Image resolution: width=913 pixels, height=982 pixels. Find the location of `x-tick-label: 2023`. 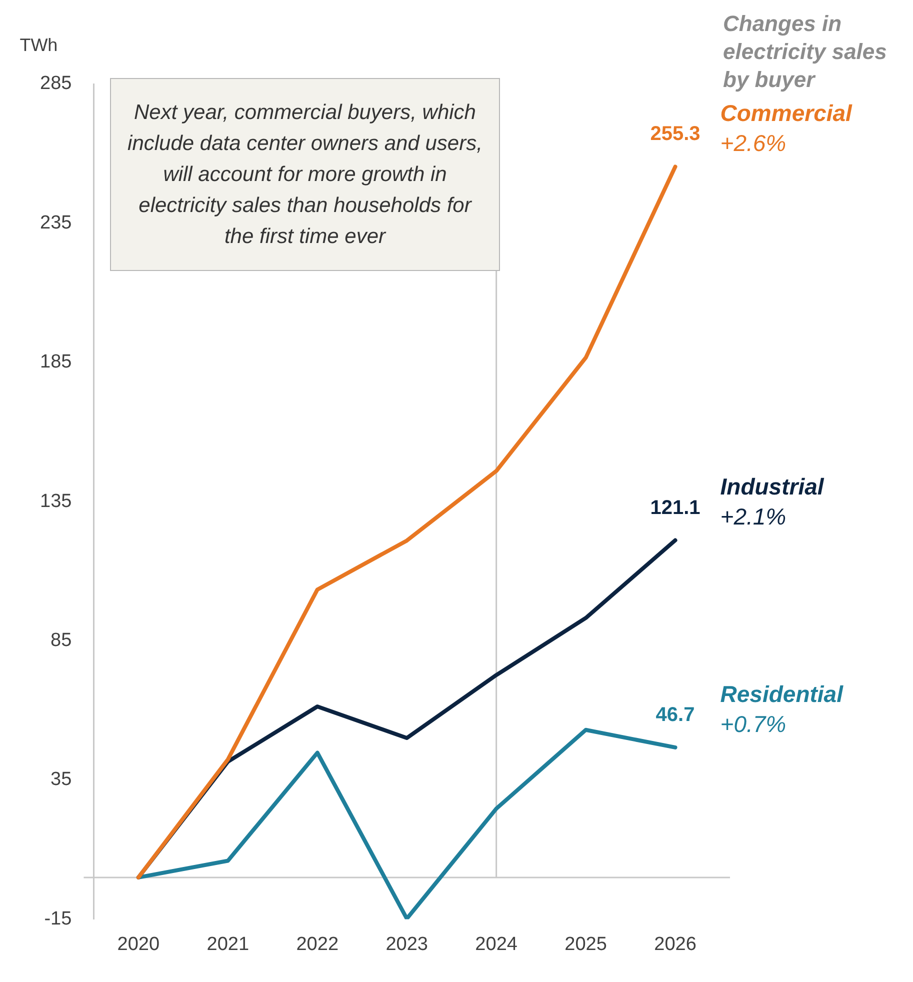

x-tick-label: 2023 is located at coordinates (407, 944).